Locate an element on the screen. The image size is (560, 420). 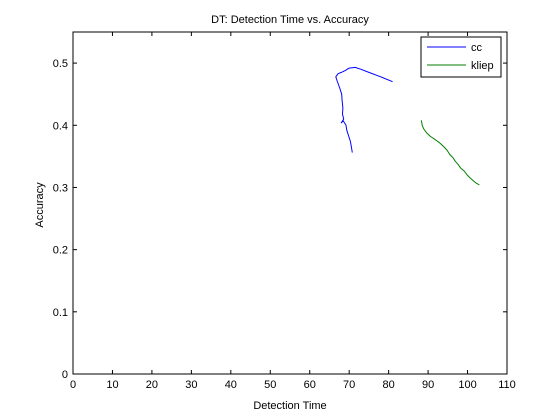
x-tick-label: 80 is located at coordinates (389, 385).